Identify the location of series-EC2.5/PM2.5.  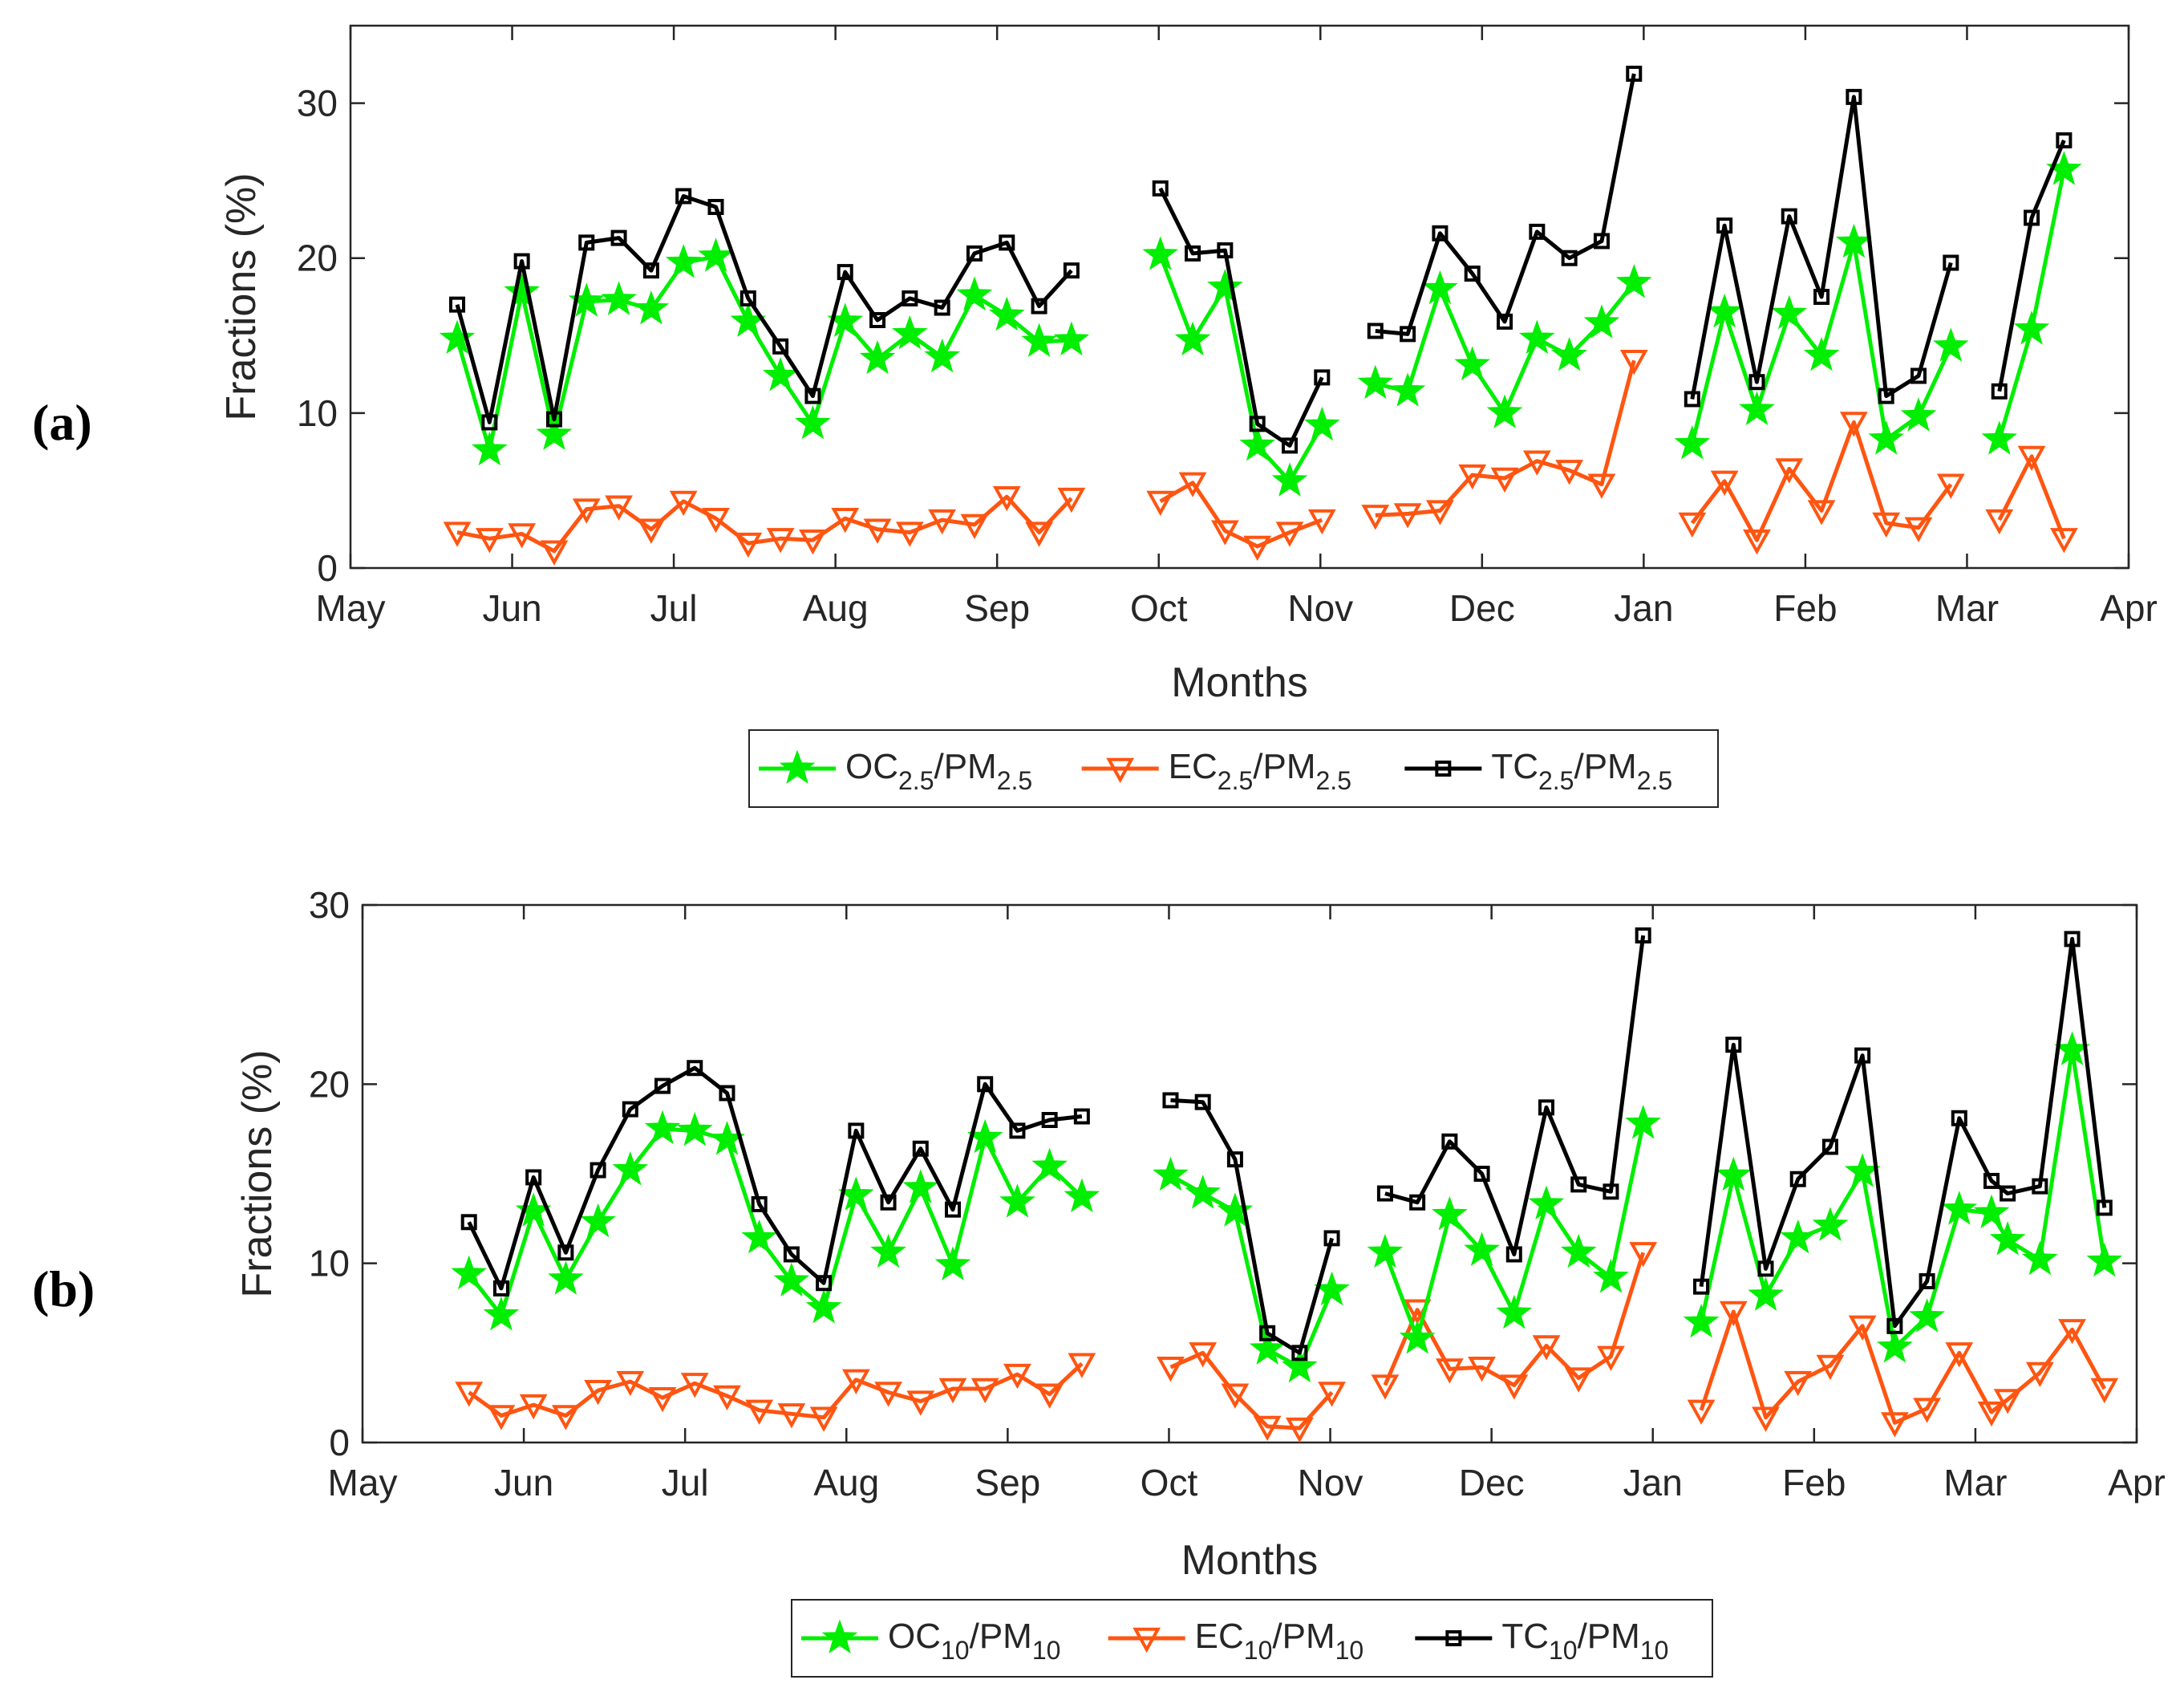
(1260, 458).